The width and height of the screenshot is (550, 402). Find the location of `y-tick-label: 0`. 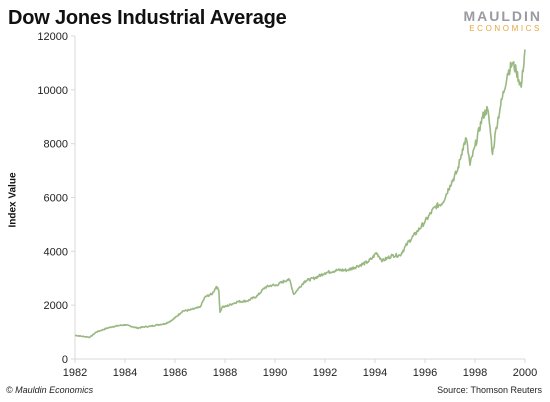

y-tick-label: 0 is located at coordinates (65, 360).